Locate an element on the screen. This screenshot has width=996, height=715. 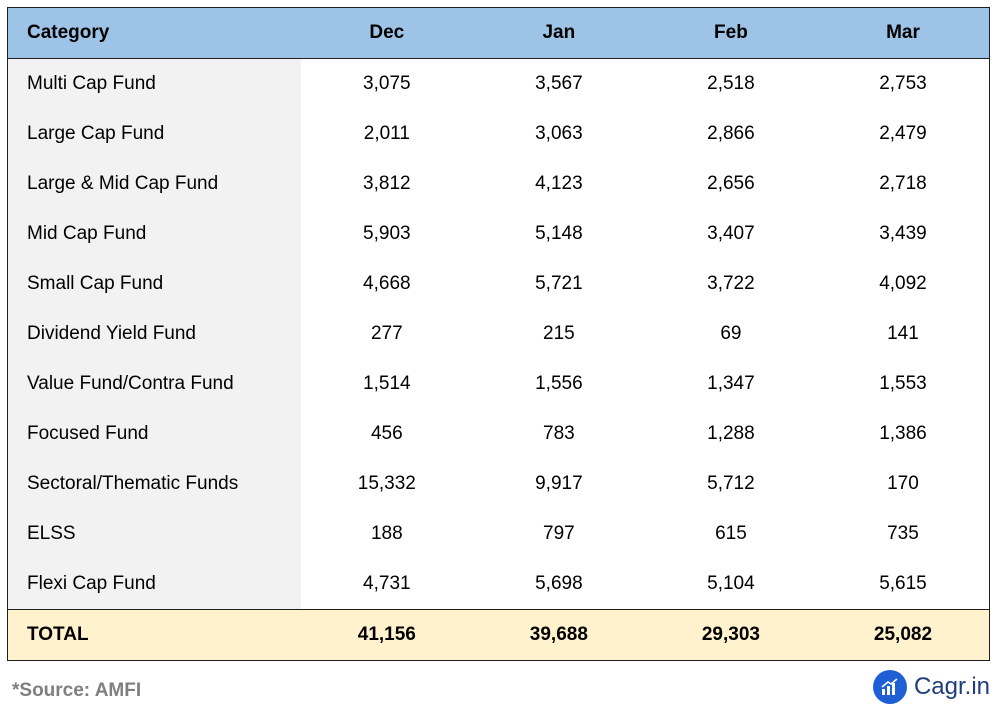
value-cell: 3,075 is located at coordinates (387, 83).